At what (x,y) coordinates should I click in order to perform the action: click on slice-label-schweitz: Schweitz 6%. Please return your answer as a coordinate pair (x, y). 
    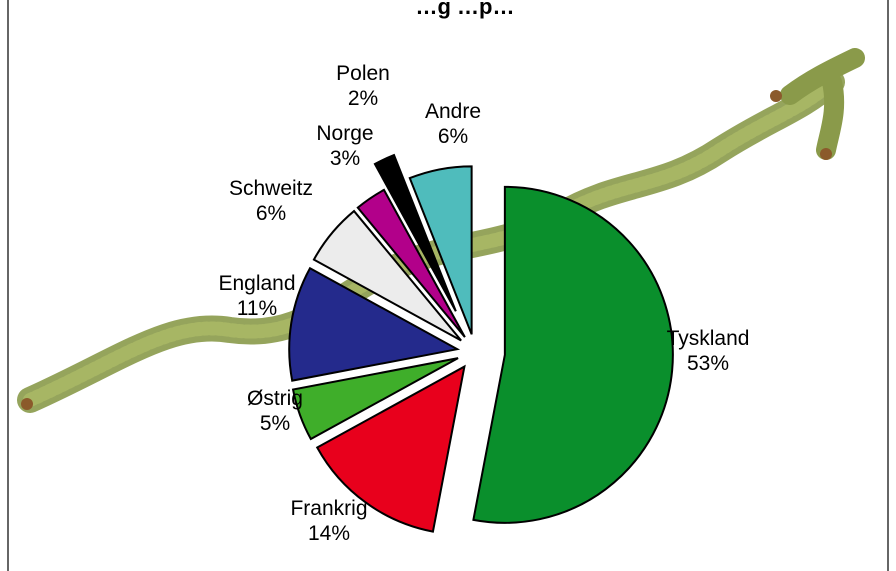
    Looking at the image, I should click on (271, 201).